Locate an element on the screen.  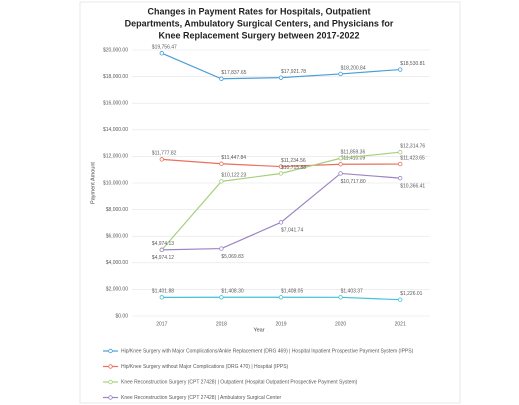
x-tick-label: 2019 is located at coordinates (280, 324).